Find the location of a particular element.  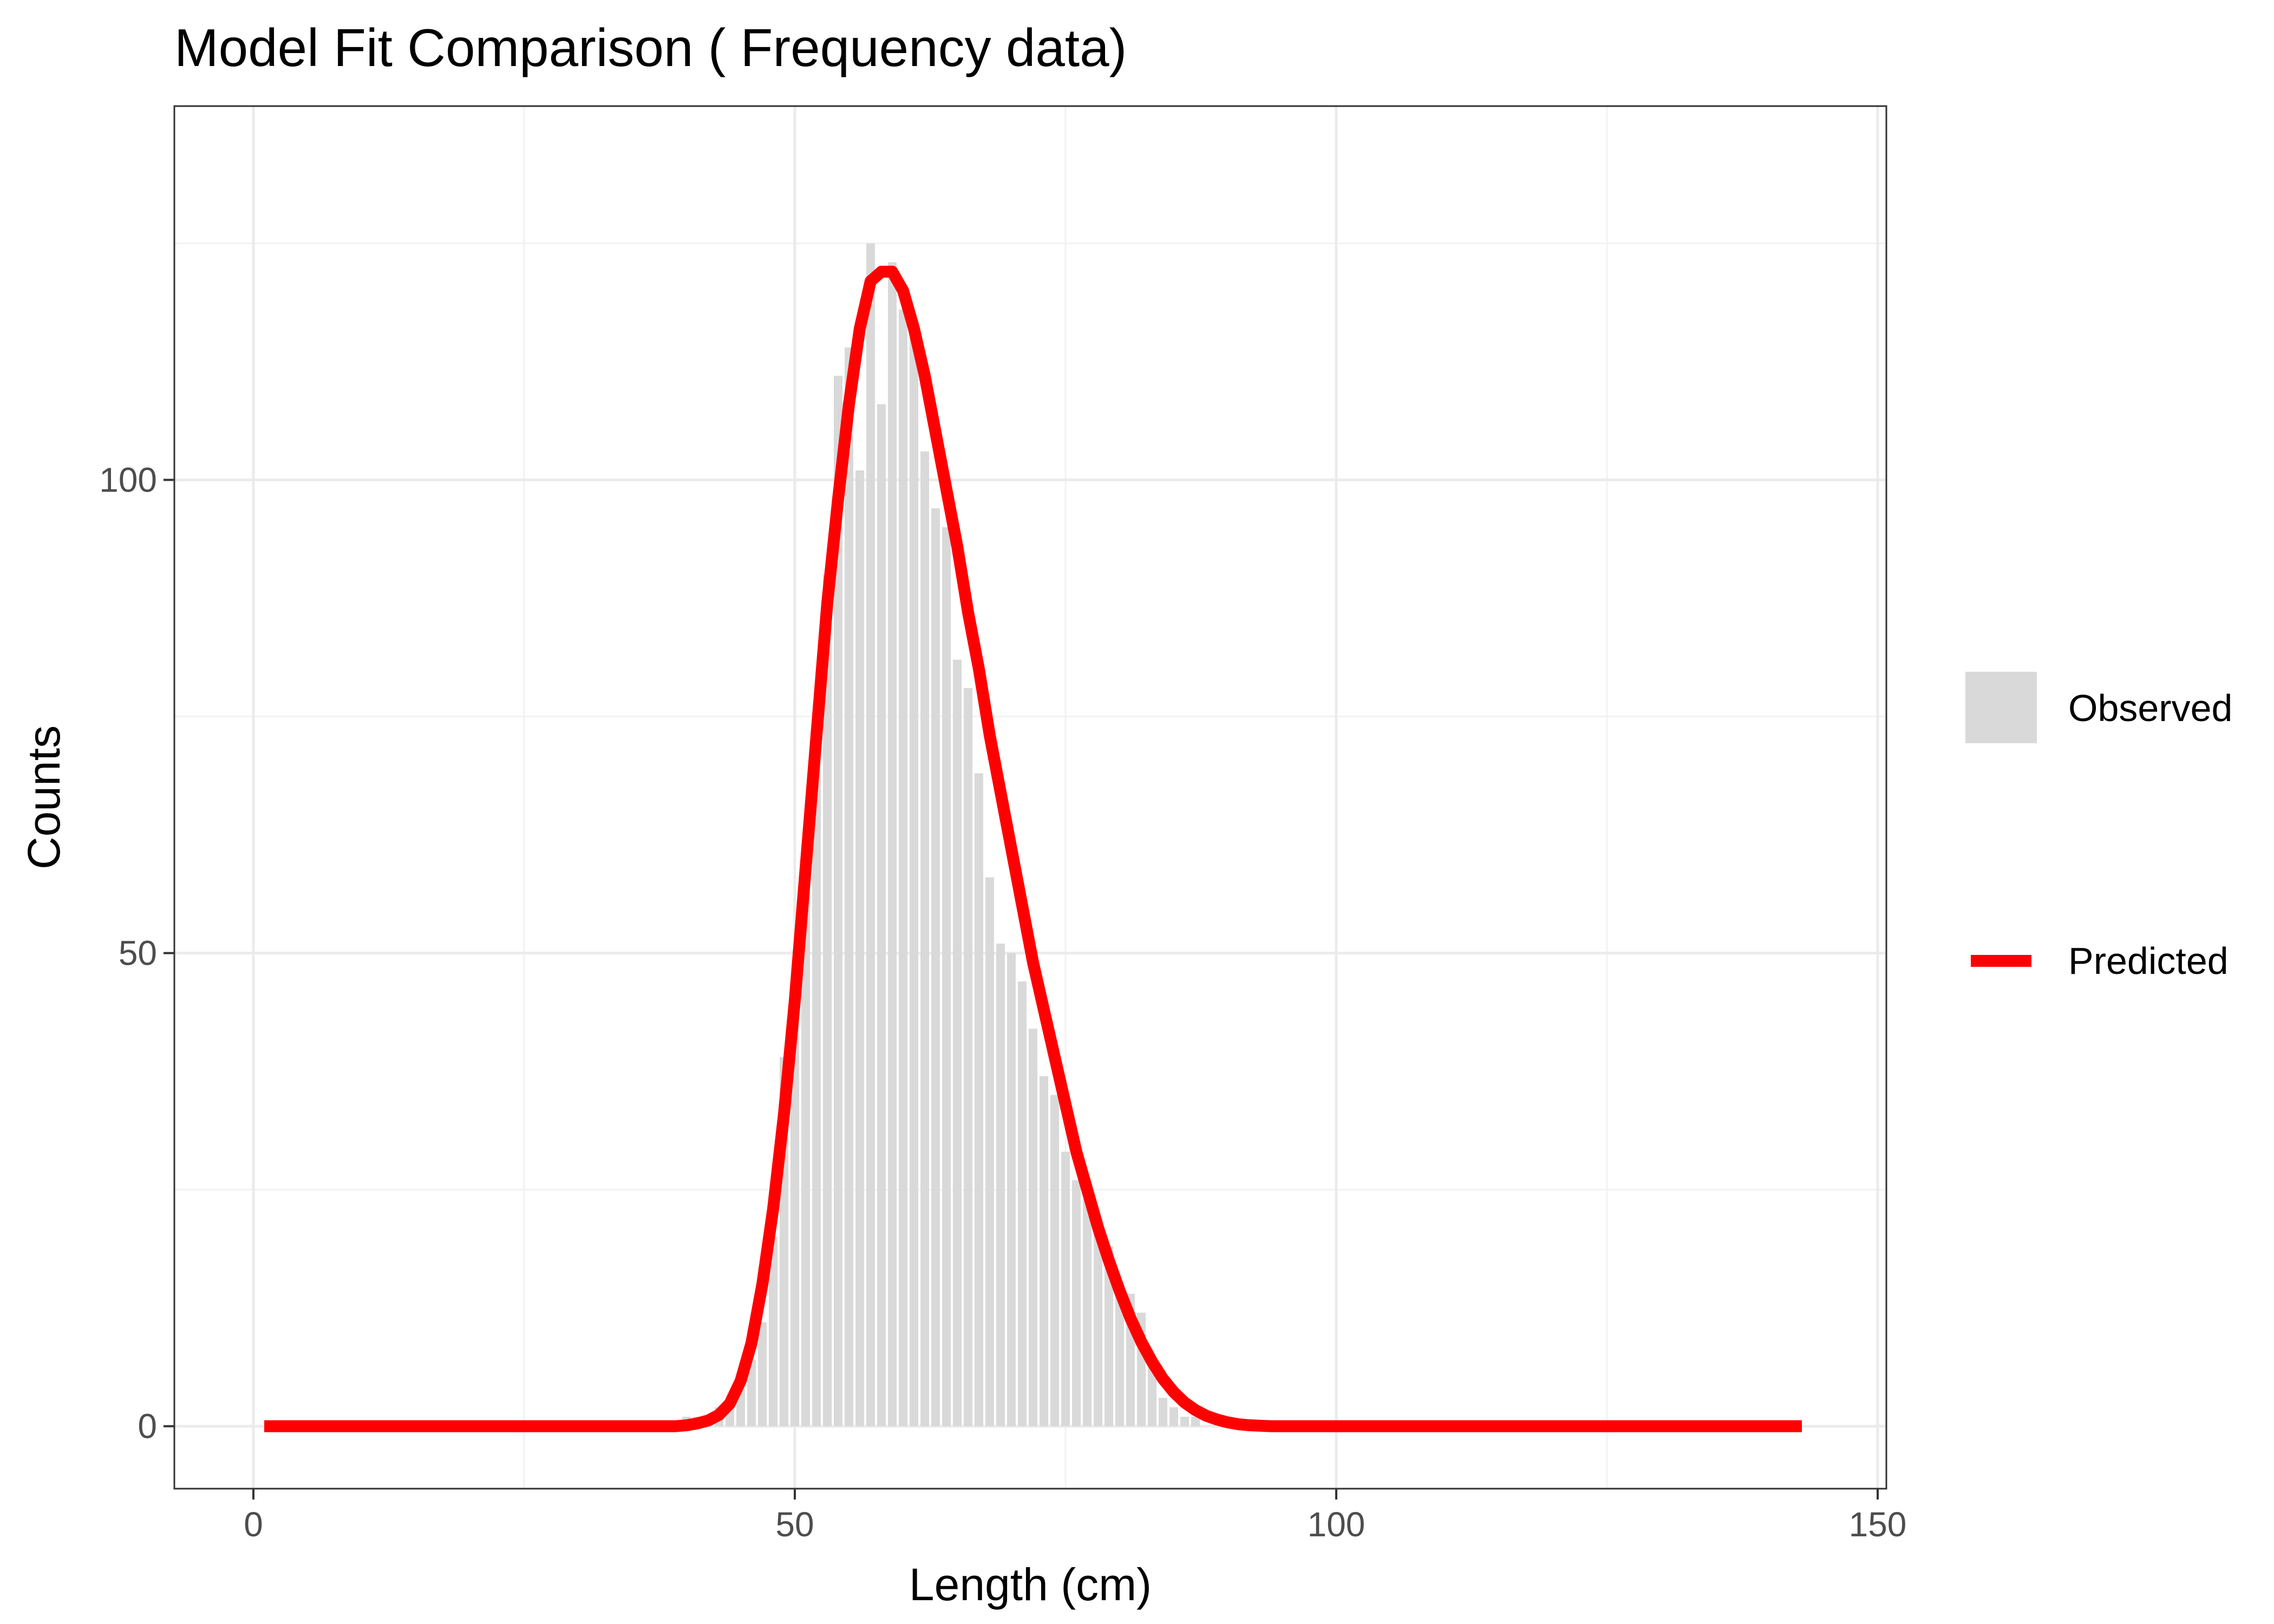

y-axis: 0 50 100 is located at coordinates (137, 953).